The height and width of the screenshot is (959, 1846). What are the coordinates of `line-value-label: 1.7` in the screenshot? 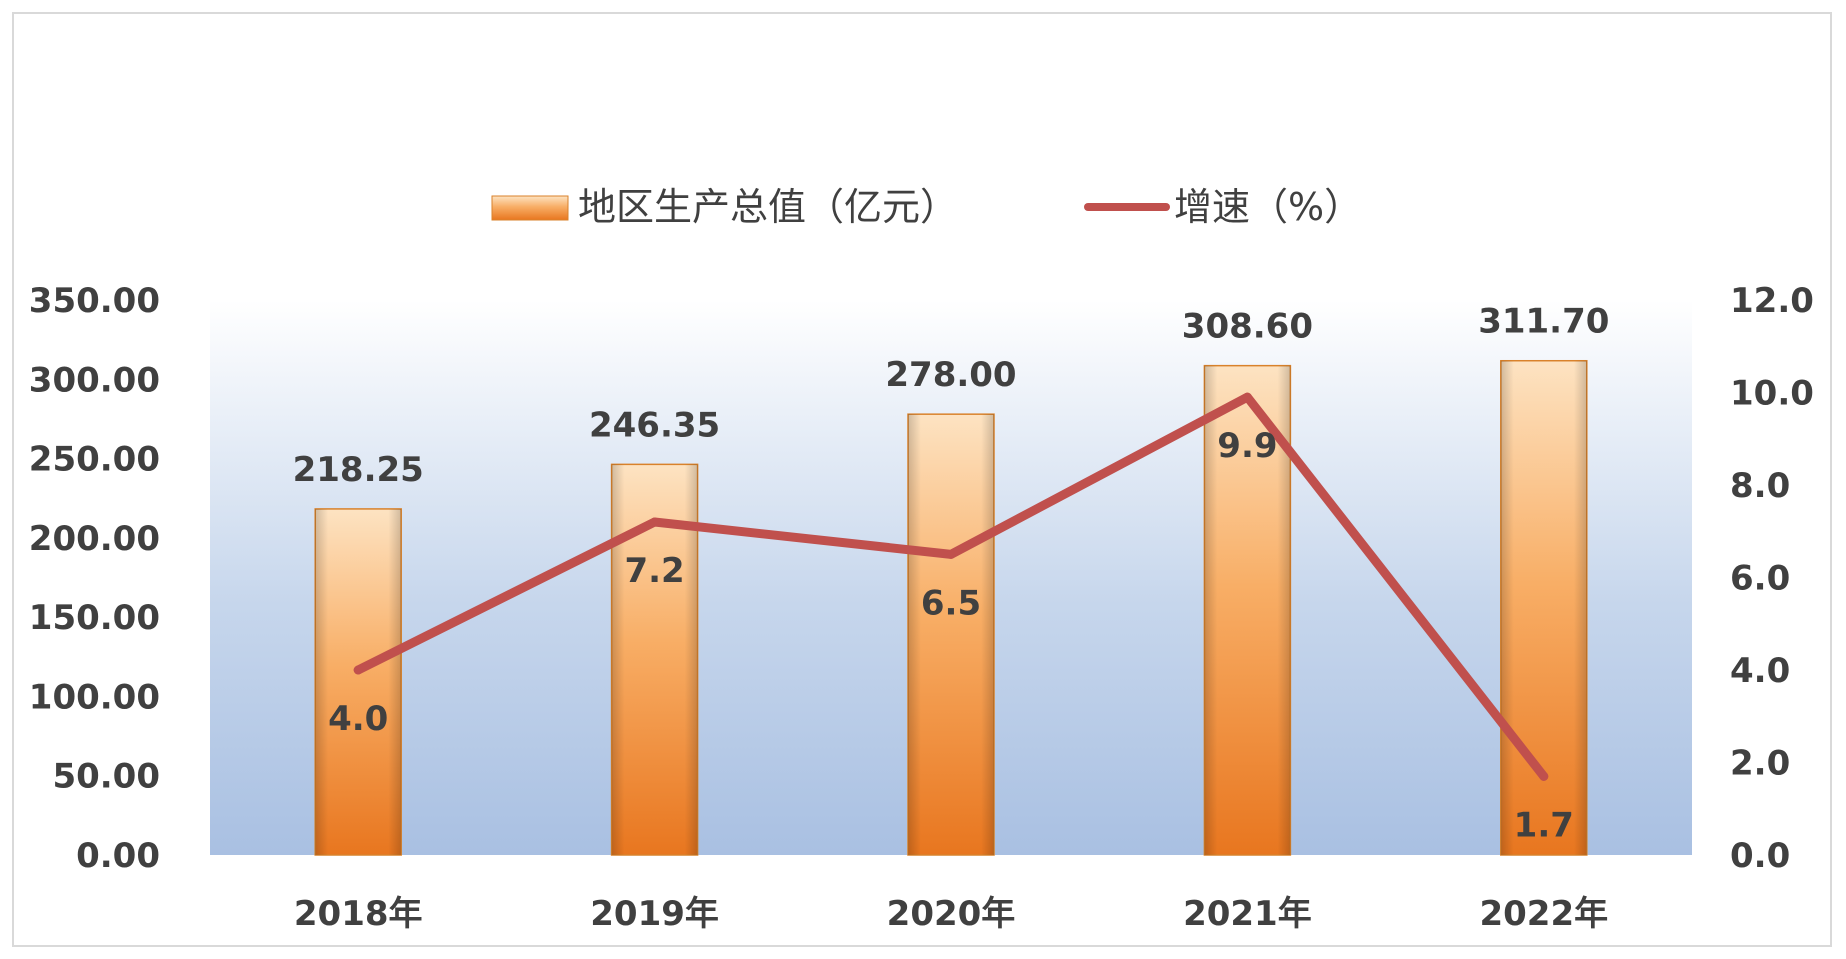 It's located at (1544, 825).